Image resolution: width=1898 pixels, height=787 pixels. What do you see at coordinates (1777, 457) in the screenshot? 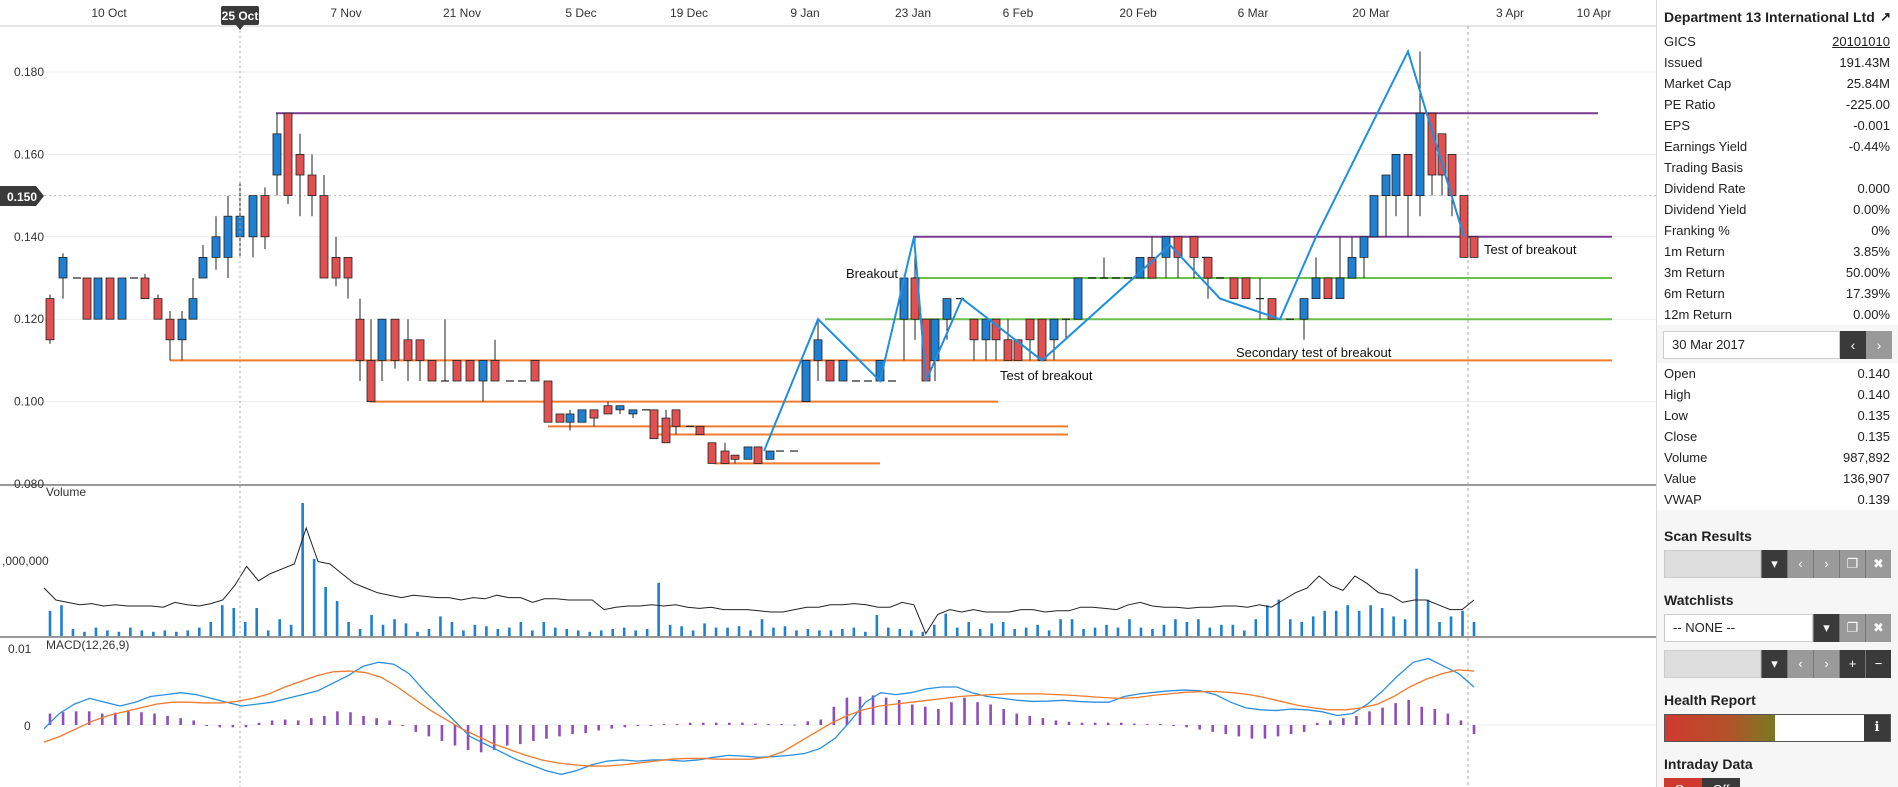
I see `ohlc-row: Volume 987,892` at bounding box center [1777, 457].